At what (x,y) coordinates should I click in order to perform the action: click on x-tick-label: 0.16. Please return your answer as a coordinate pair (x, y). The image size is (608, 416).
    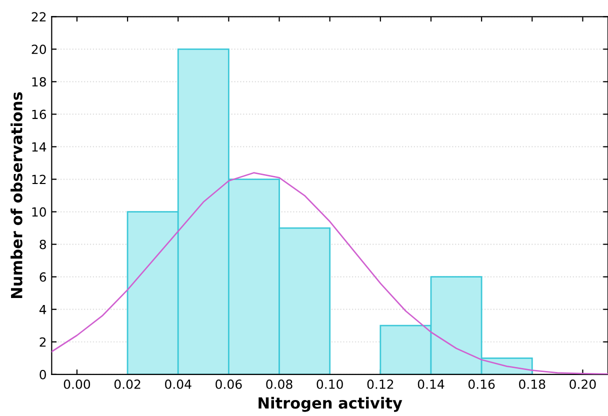
    Looking at the image, I should click on (481, 384).